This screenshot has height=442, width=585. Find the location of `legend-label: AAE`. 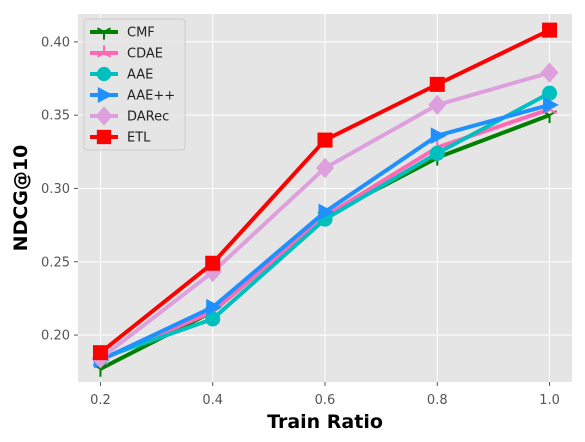

legend-label: AAE is located at coordinates (140, 75).